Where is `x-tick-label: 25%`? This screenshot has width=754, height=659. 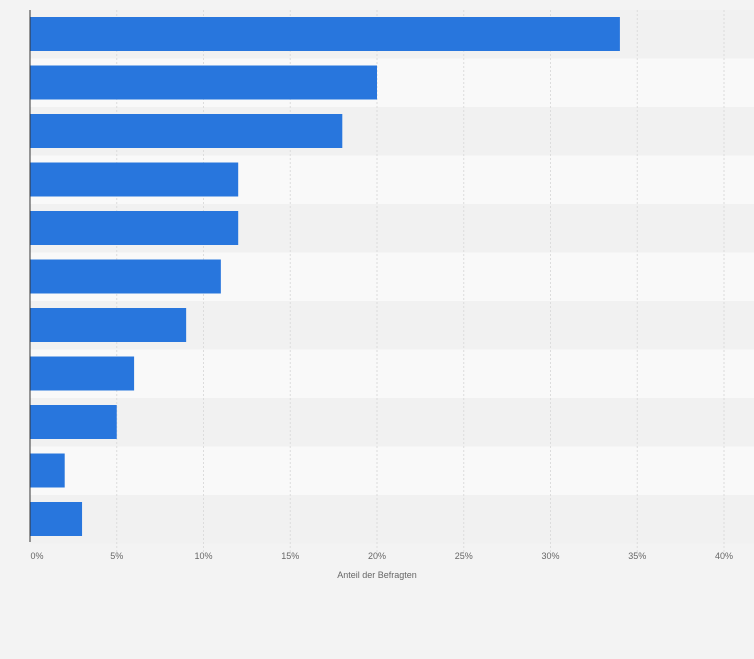 x-tick-label: 25% is located at coordinates (464, 556).